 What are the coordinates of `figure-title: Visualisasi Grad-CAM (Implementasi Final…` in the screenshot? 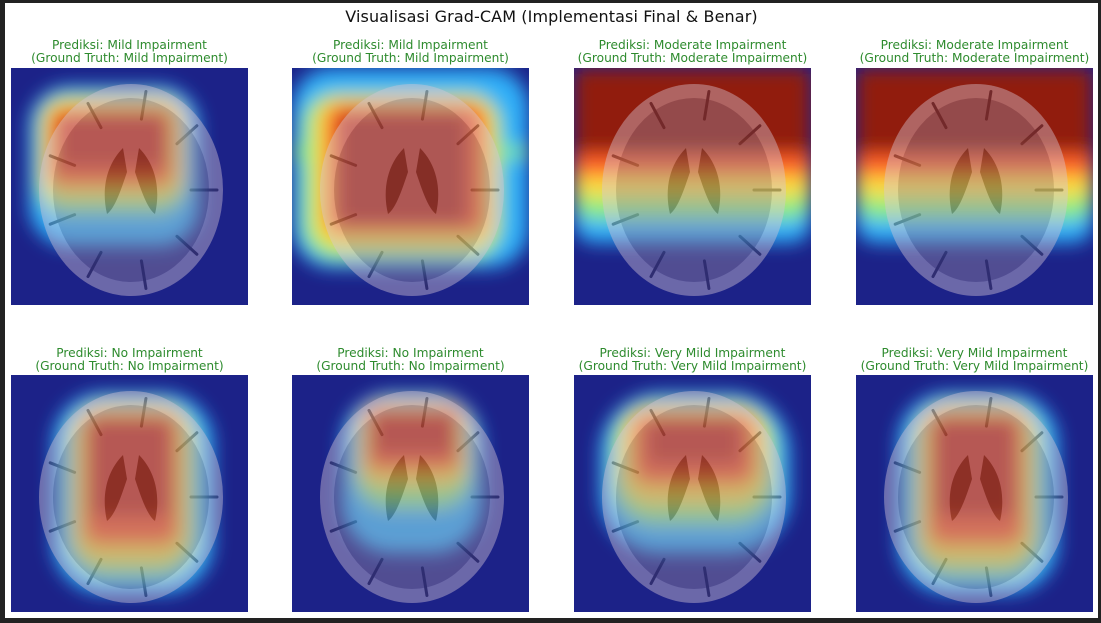 It's located at (551, 16).